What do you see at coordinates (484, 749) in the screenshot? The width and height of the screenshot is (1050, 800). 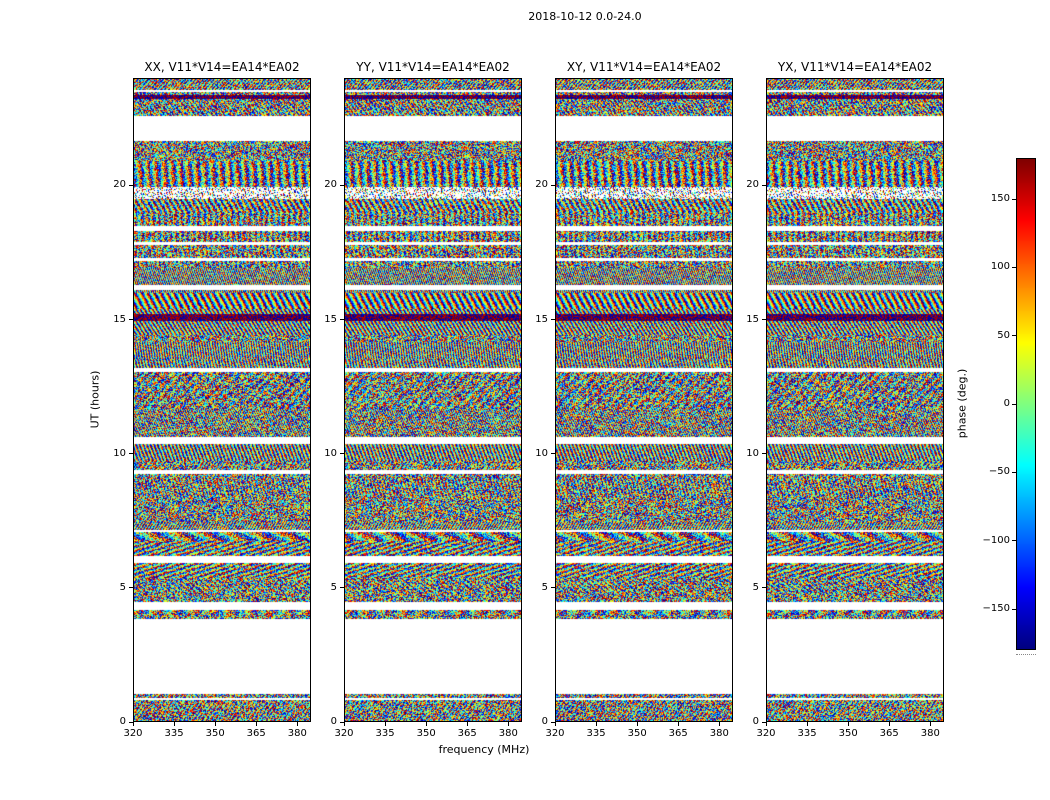 I see `x-axis-label: frequency (MHz)` at bounding box center [484, 749].